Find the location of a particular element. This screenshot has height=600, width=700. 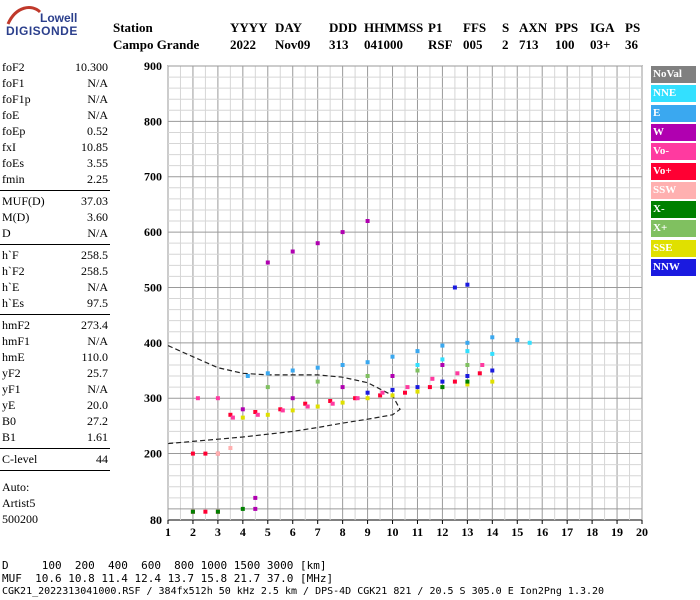

param-name: B1 is located at coordinates (9, 437).